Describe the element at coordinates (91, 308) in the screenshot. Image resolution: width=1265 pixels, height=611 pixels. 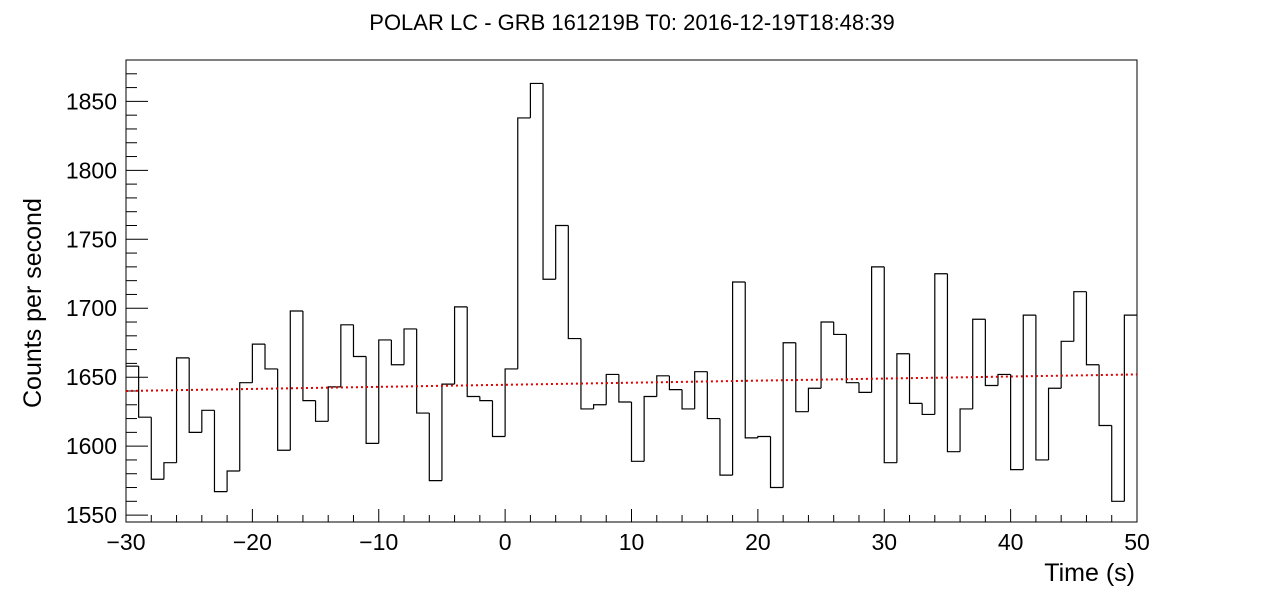
I see `y-tick-label: 1700` at that location.